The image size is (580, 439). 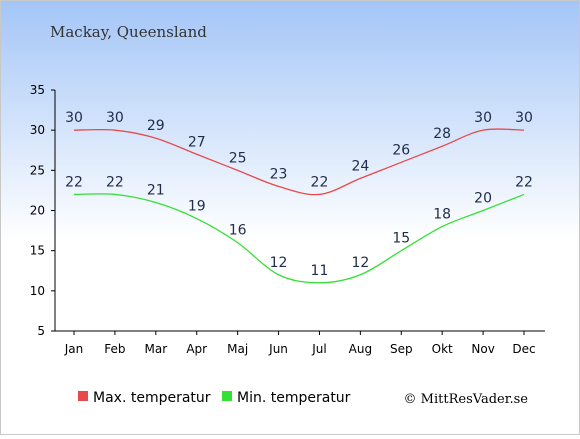 What do you see at coordinates (196, 349) in the screenshot?
I see `x-tick-label: Apr` at bounding box center [196, 349].